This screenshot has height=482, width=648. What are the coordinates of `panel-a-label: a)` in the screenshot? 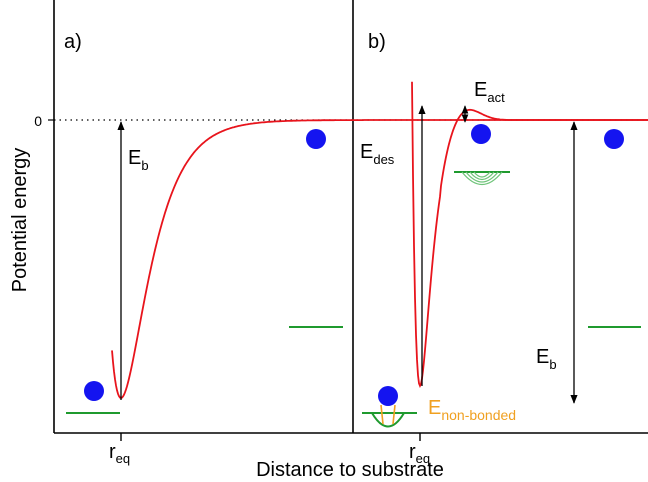 It's located at (73, 42).